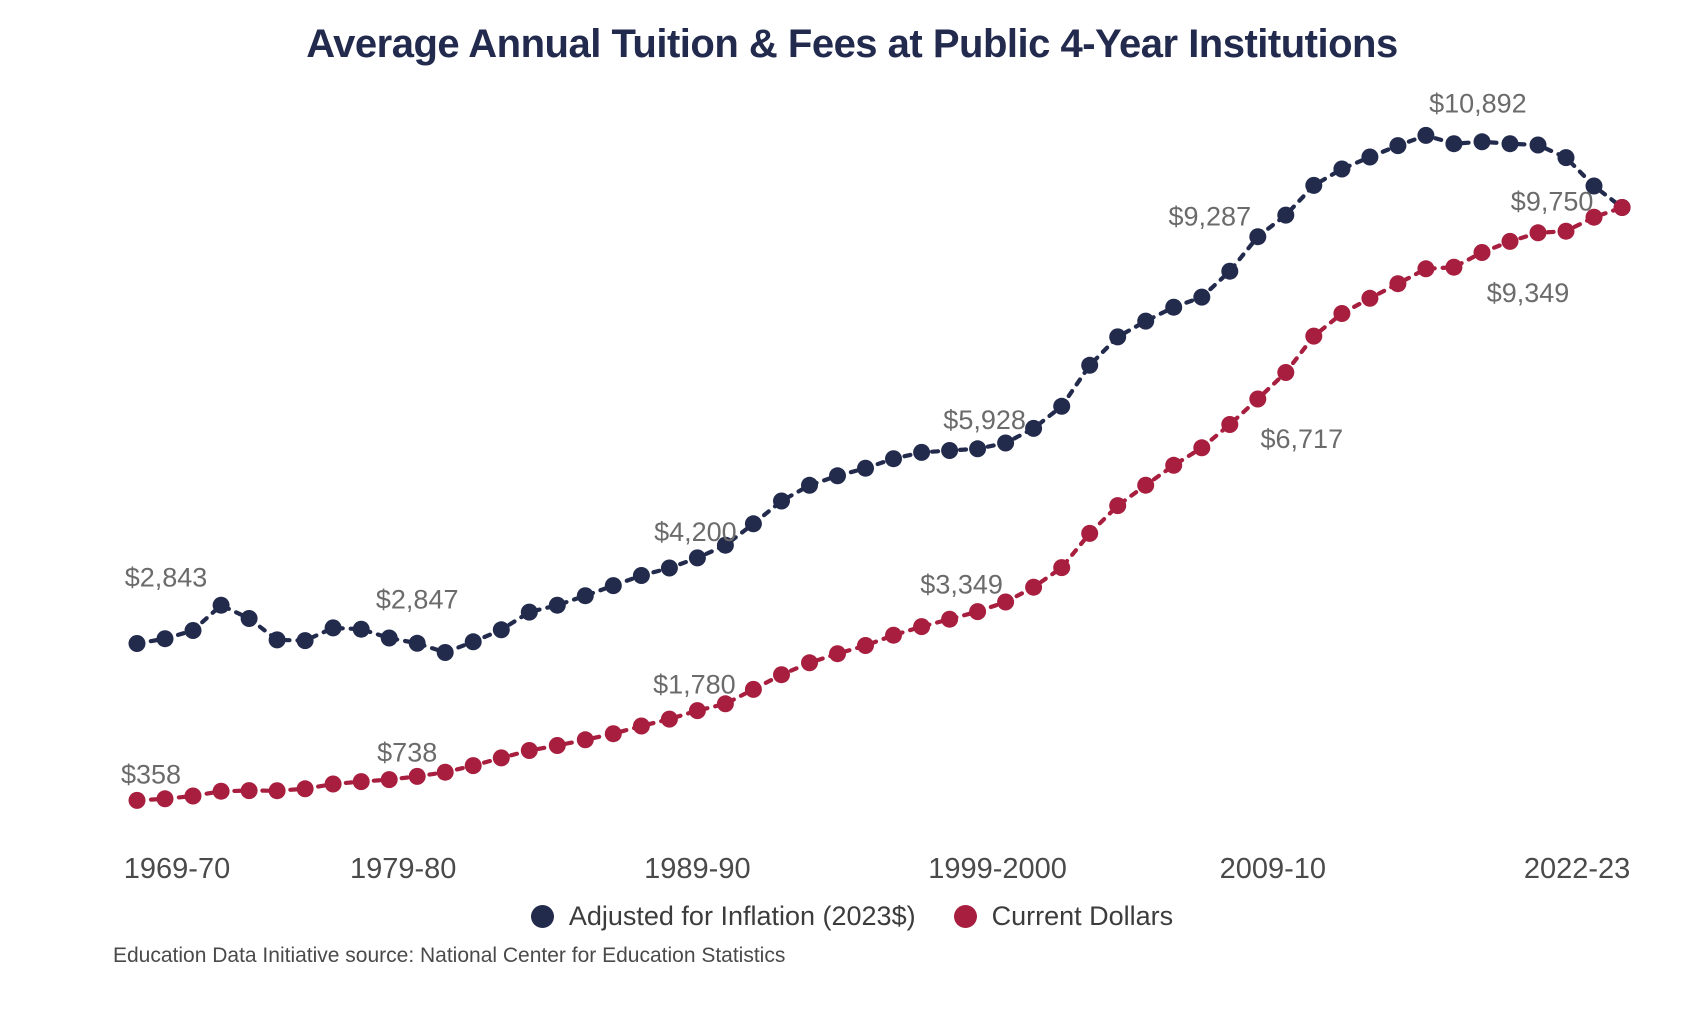 Image resolution: width=1704 pixels, height=1016 pixels. What do you see at coordinates (1478, 103) in the screenshot?
I see `value-annotation: $10,892` at bounding box center [1478, 103].